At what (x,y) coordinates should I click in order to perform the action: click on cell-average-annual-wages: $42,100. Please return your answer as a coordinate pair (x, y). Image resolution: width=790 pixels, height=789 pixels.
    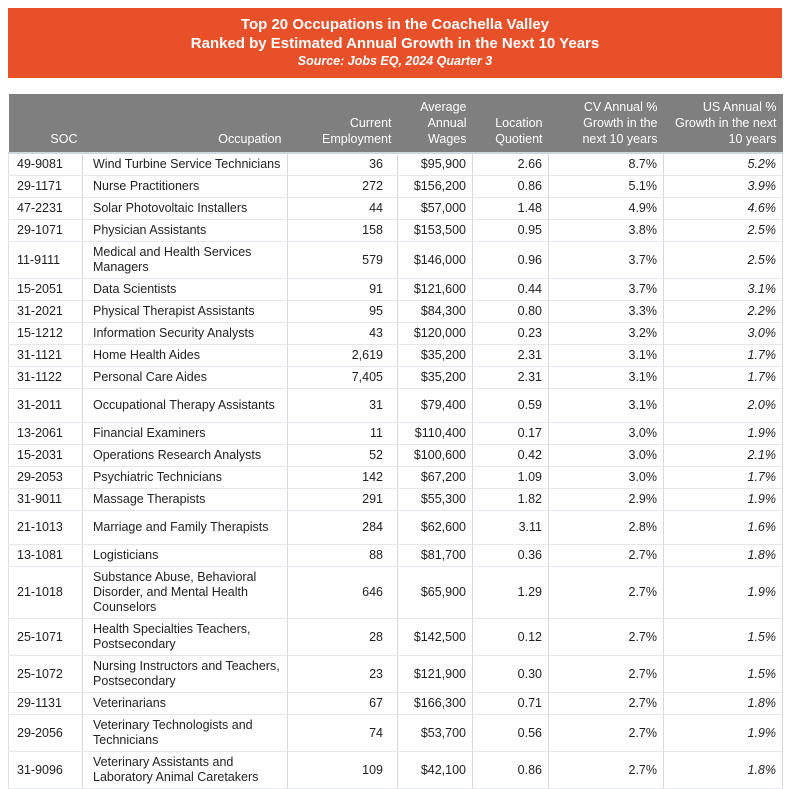
    Looking at the image, I should click on (435, 770).